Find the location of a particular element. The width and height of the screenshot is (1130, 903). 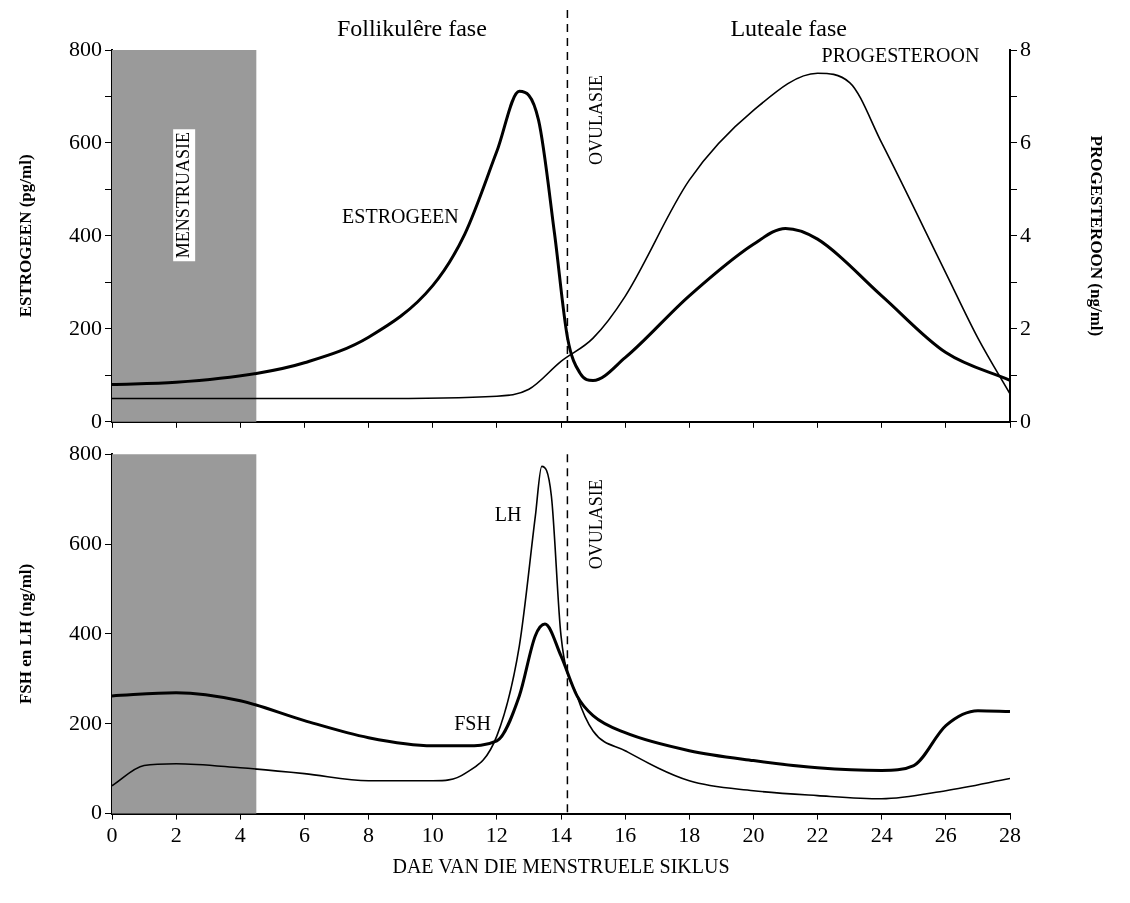

x-tick-label: 4 is located at coordinates (240, 834).